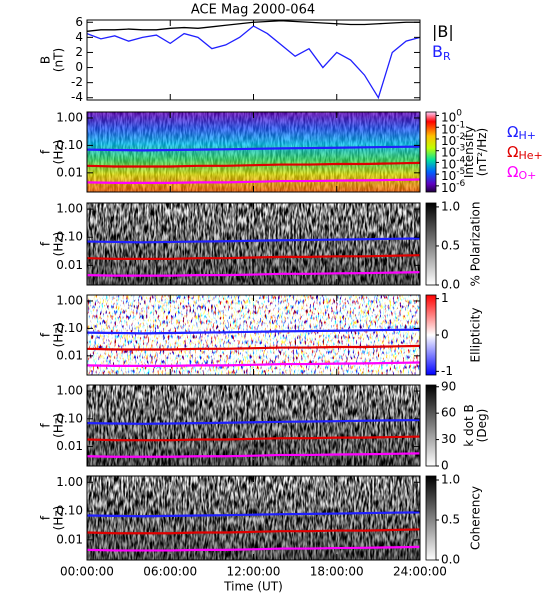 The width and height of the screenshot is (550, 600). What do you see at coordinates (476, 518) in the screenshot?
I see `colorbar-label: Coherency` at bounding box center [476, 518].